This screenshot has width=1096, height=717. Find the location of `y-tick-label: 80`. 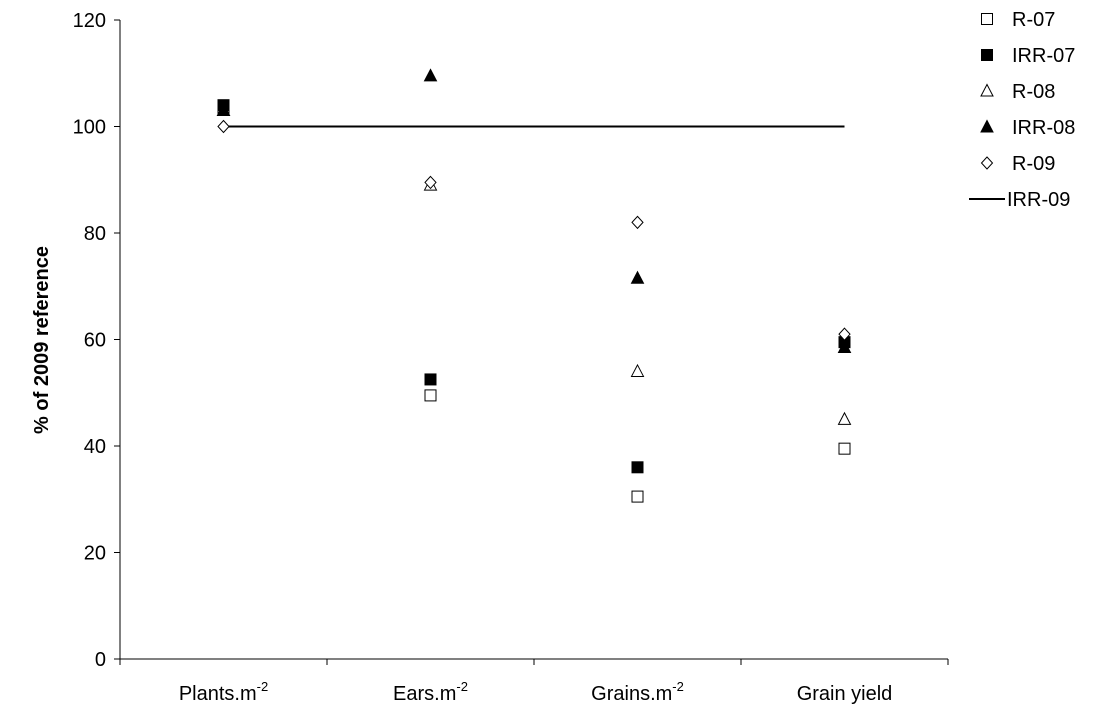

y-tick-label: 80 is located at coordinates (95, 234).